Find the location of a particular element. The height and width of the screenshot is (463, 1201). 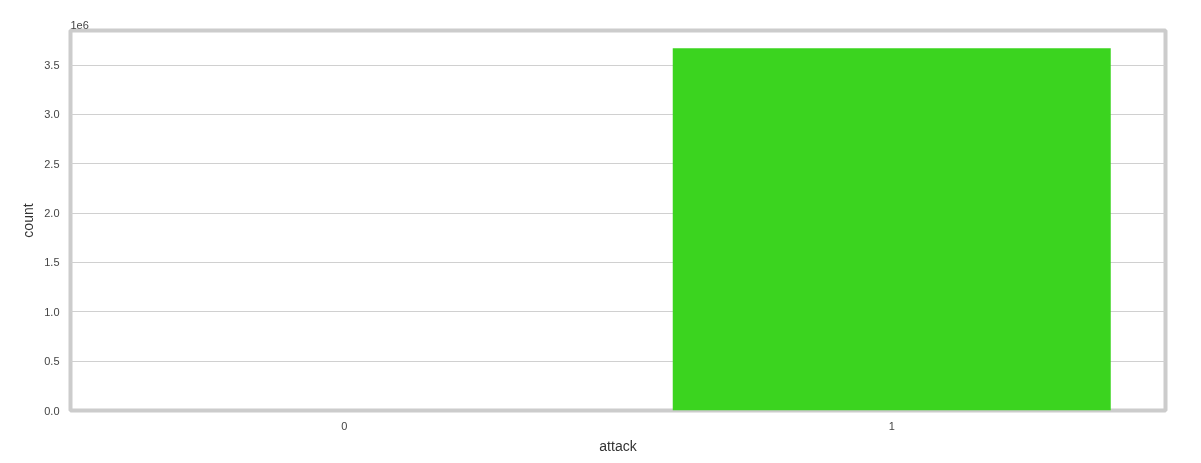

y-tick-label: 2.5 is located at coordinates (52, 163).